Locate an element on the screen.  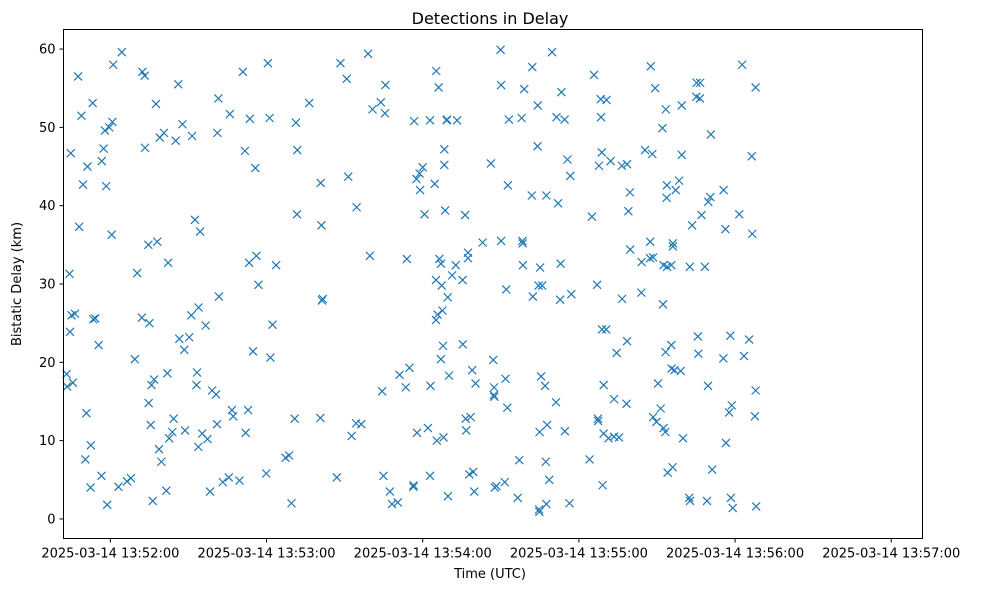
y-tick-label: 40 is located at coordinates (47, 206).